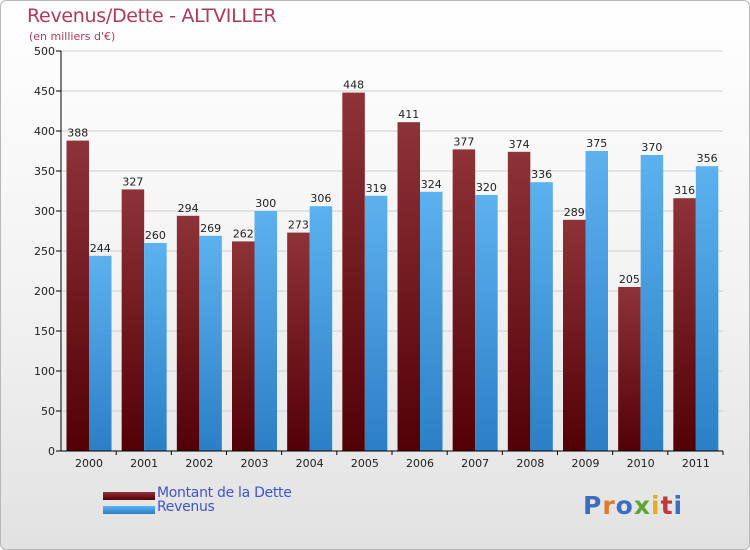 The image size is (750, 550). I want to click on x-tick-label: 2001, so click(144, 463).